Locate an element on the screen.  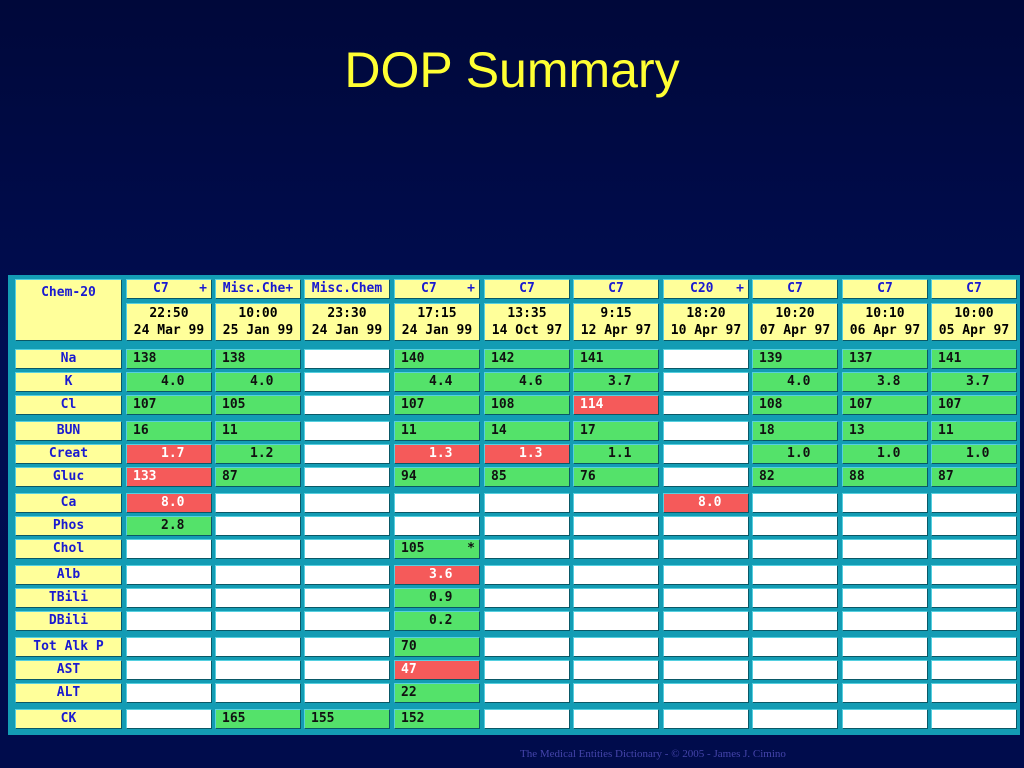
test-label-bun: BUN is located at coordinates (68, 431).